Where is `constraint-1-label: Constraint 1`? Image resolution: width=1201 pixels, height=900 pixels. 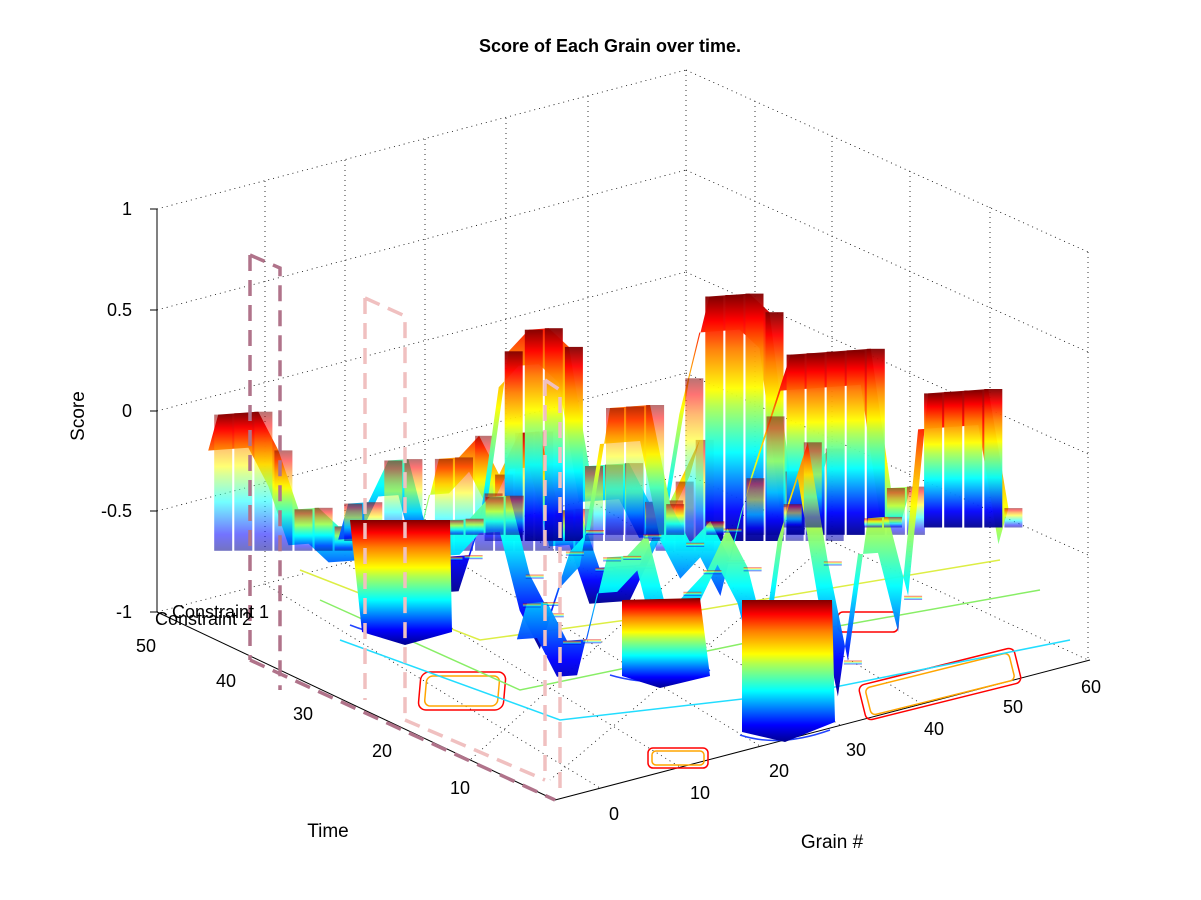 constraint-1-label: Constraint 1 is located at coordinates (220, 612).